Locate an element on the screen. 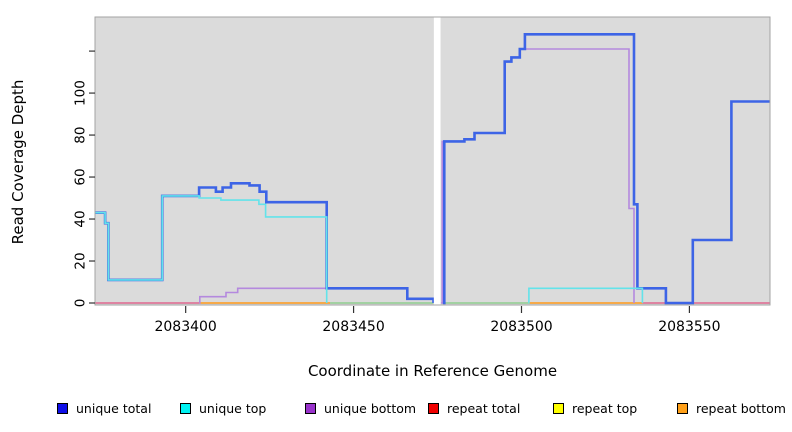  legend-swatch-unique-bottom is located at coordinates (310, 408).